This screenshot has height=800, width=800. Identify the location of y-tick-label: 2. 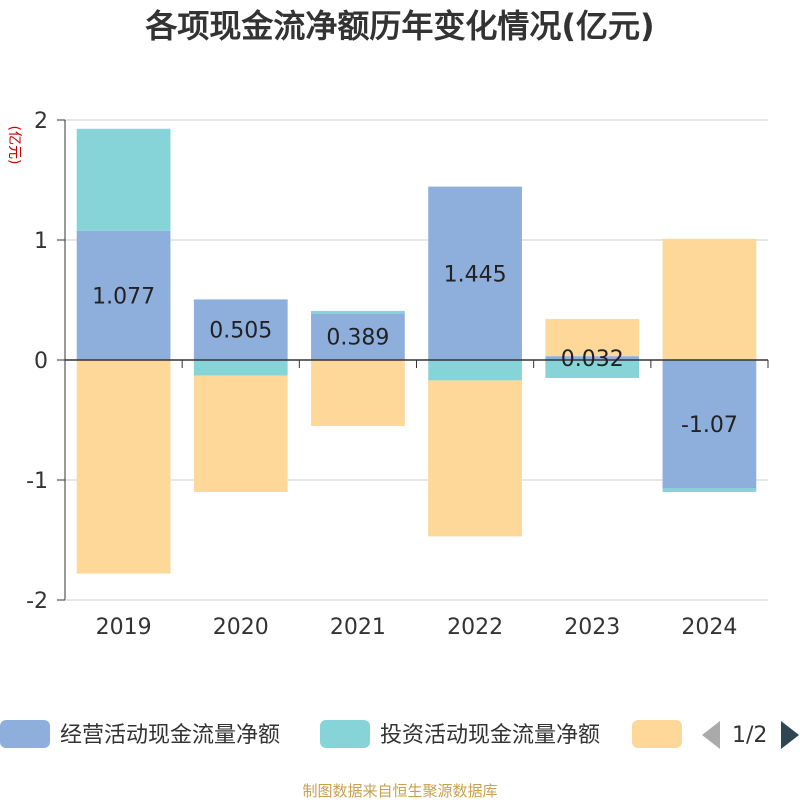
(41, 121).